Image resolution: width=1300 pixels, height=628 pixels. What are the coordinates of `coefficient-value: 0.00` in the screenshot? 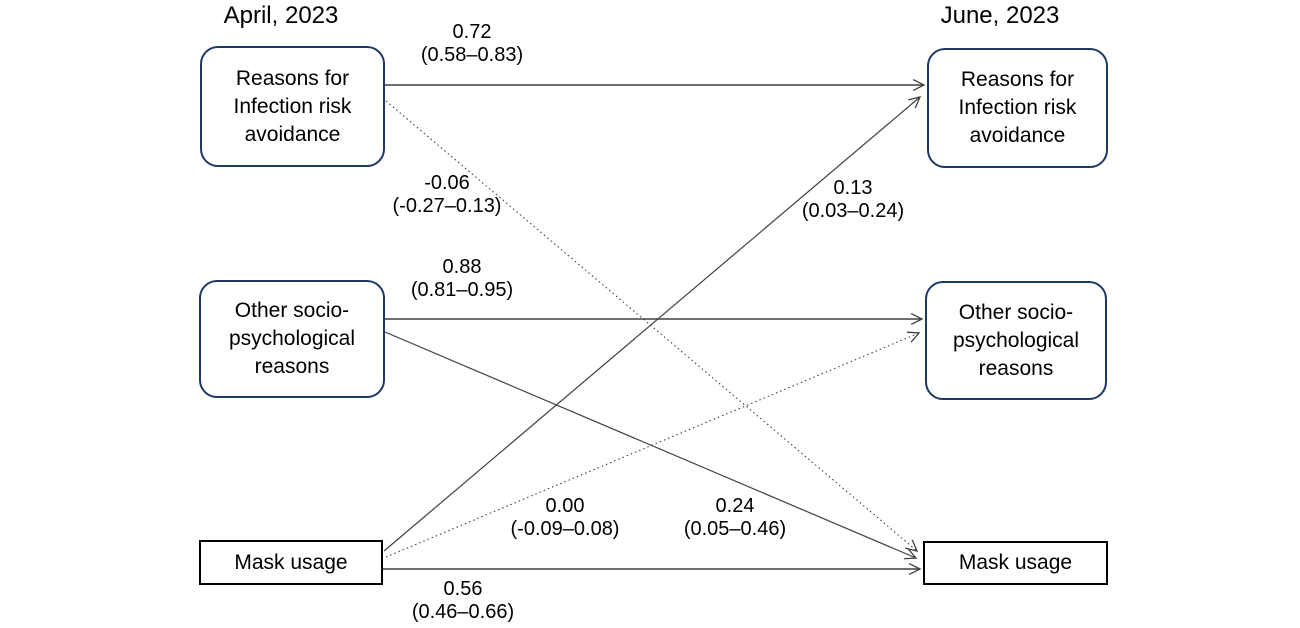 It's located at (565, 506).